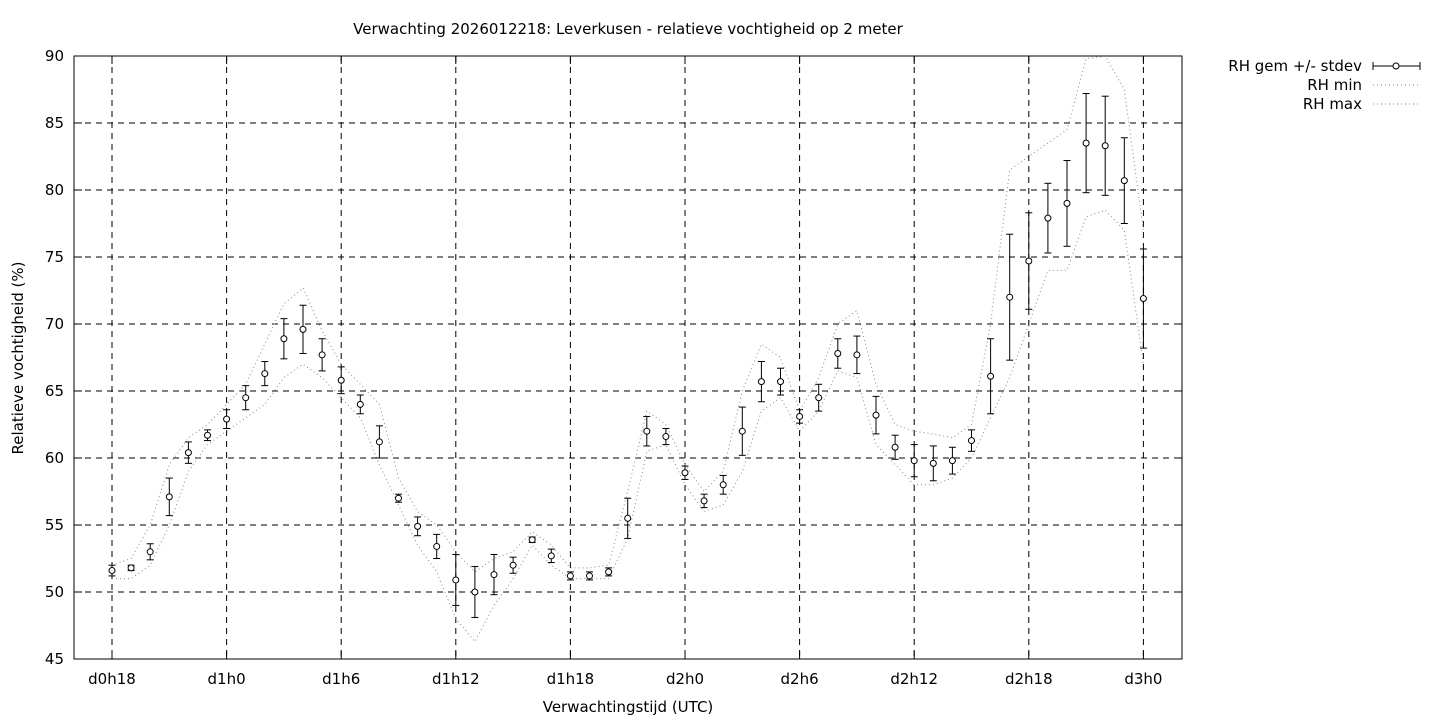  Describe the element at coordinates (227, 679) in the screenshot. I see `x-tick-label: d1h0` at that location.